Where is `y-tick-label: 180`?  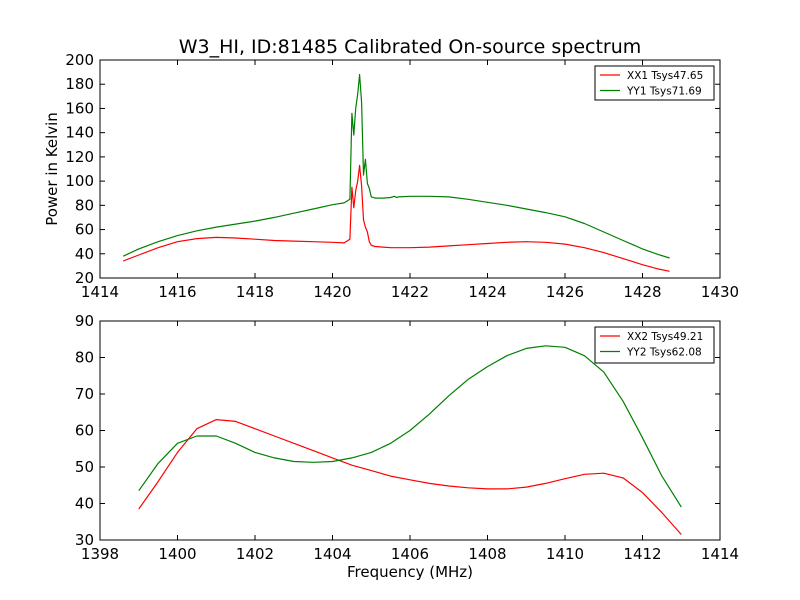 y-tick-label: 180 is located at coordinates (79, 84).